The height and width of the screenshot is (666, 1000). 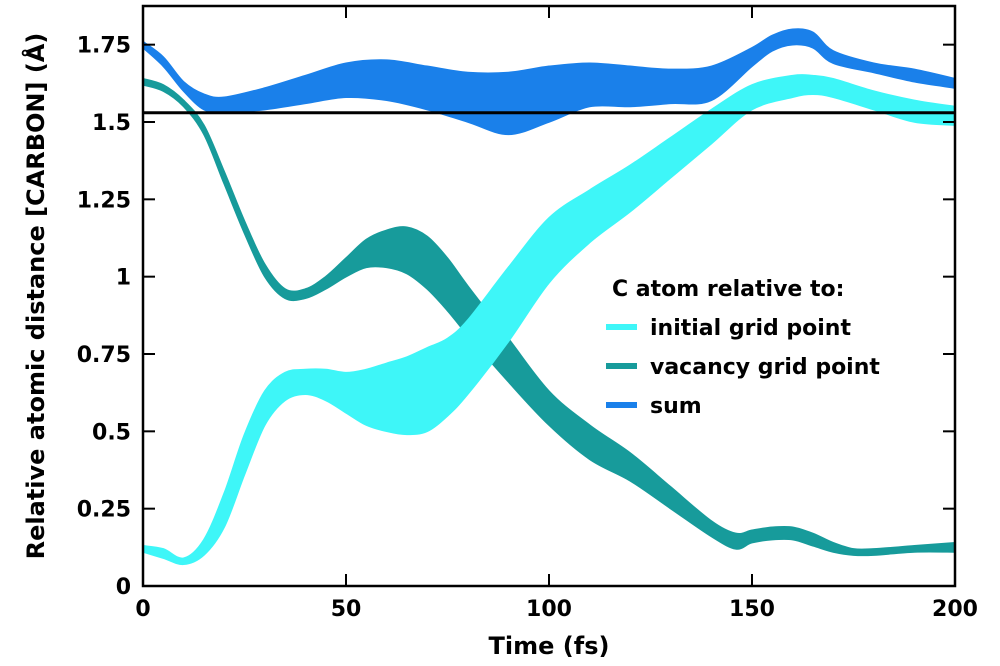 I want to click on x-tick-label-2: 100, so click(x=549, y=609).